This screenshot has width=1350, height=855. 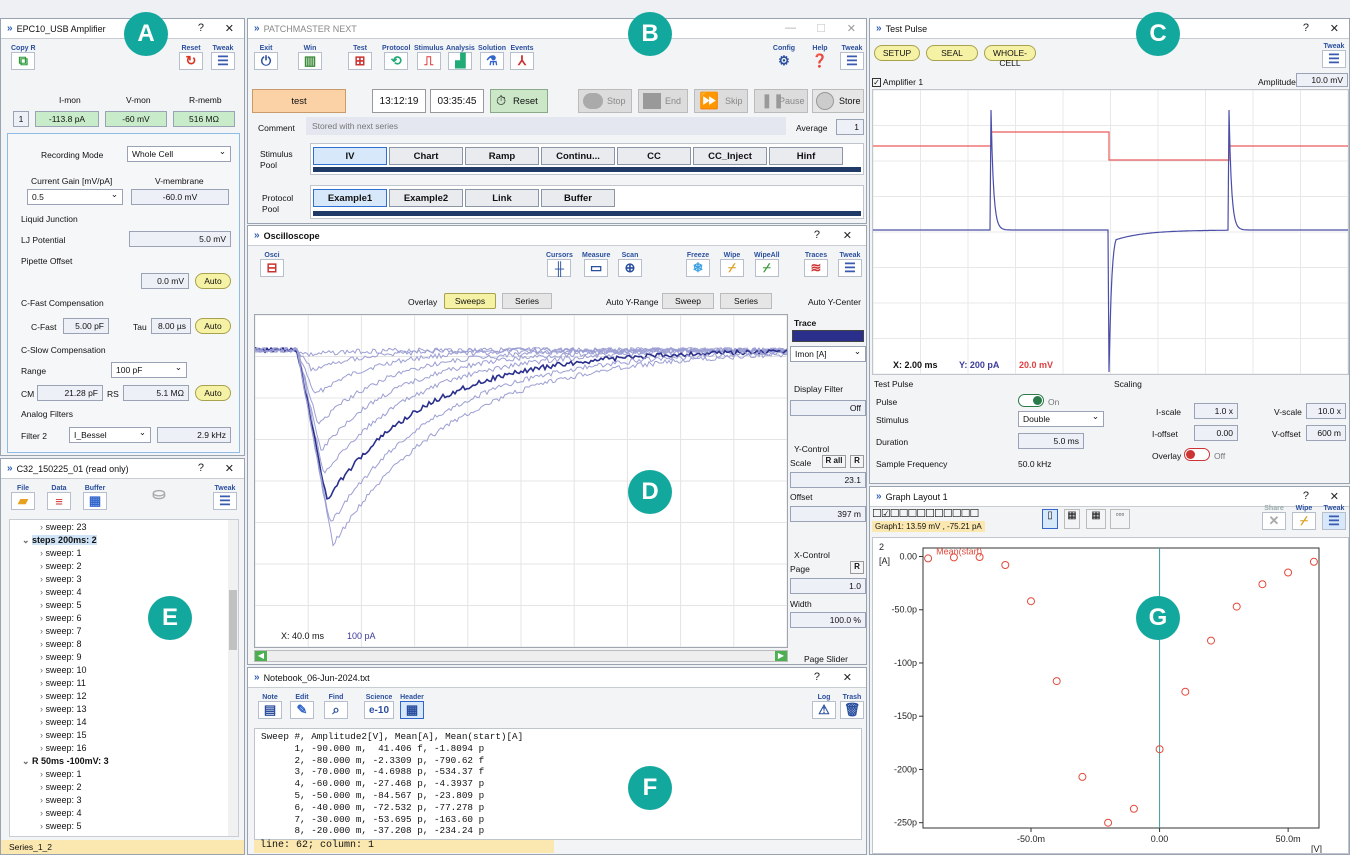 What do you see at coordinates (179, 154) in the screenshot?
I see `recording-mode-select: Whole Cell` at bounding box center [179, 154].